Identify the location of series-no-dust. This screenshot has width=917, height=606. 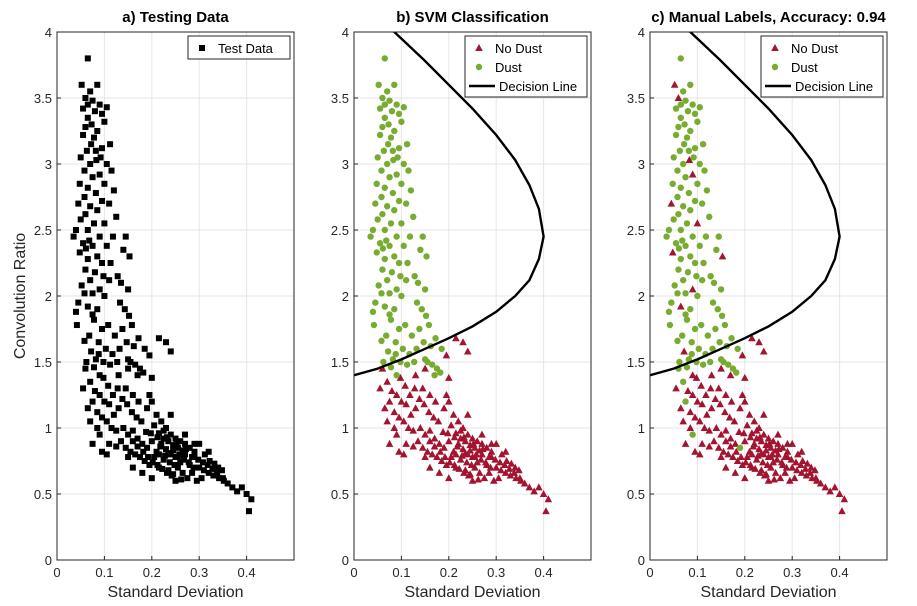
(464, 424).